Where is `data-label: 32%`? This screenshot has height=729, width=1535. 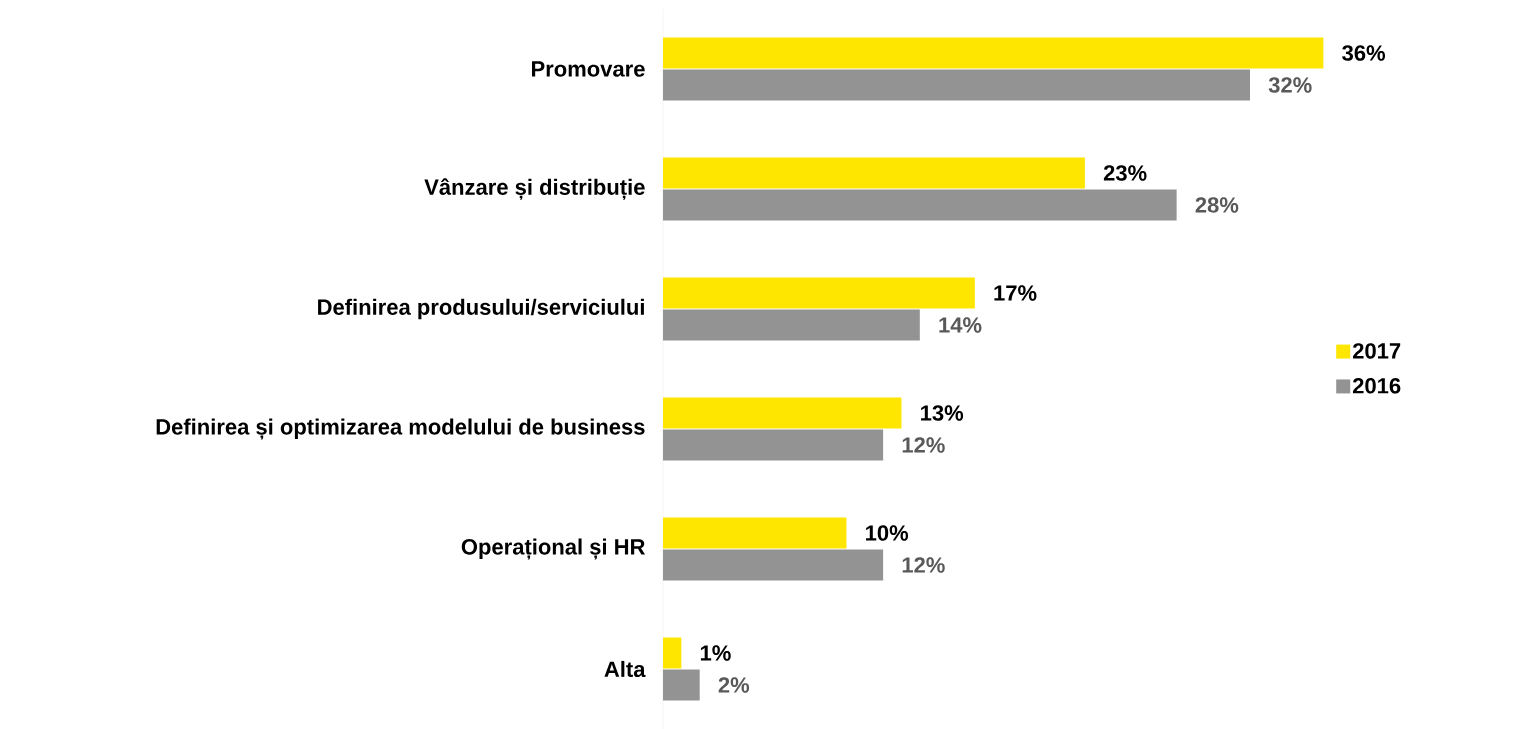 data-label: 32% is located at coordinates (1290, 85).